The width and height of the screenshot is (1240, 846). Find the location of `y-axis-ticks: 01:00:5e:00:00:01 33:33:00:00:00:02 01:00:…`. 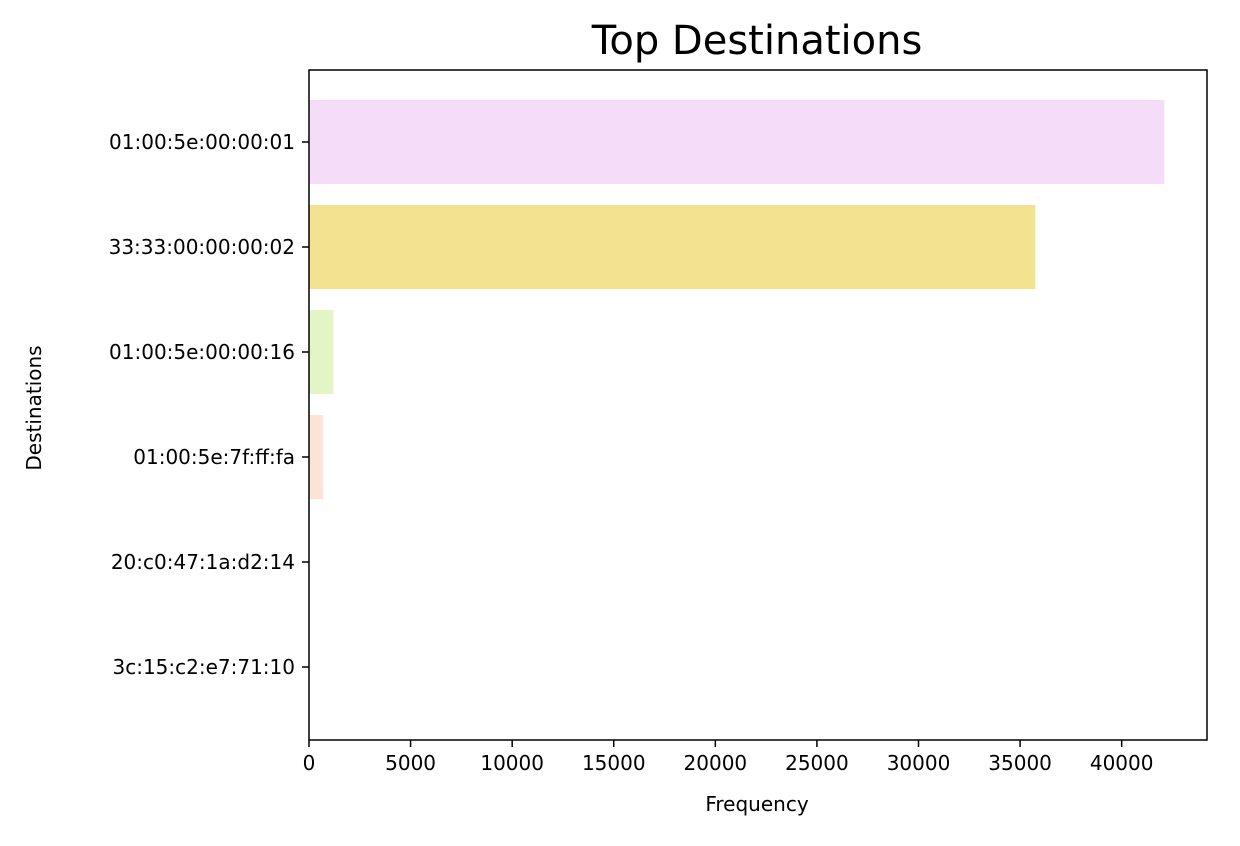

y-axis-ticks: 01:00:5e:00:00:01 33:33:00:00:00:02 01:00:… is located at coordinates (209, 404).